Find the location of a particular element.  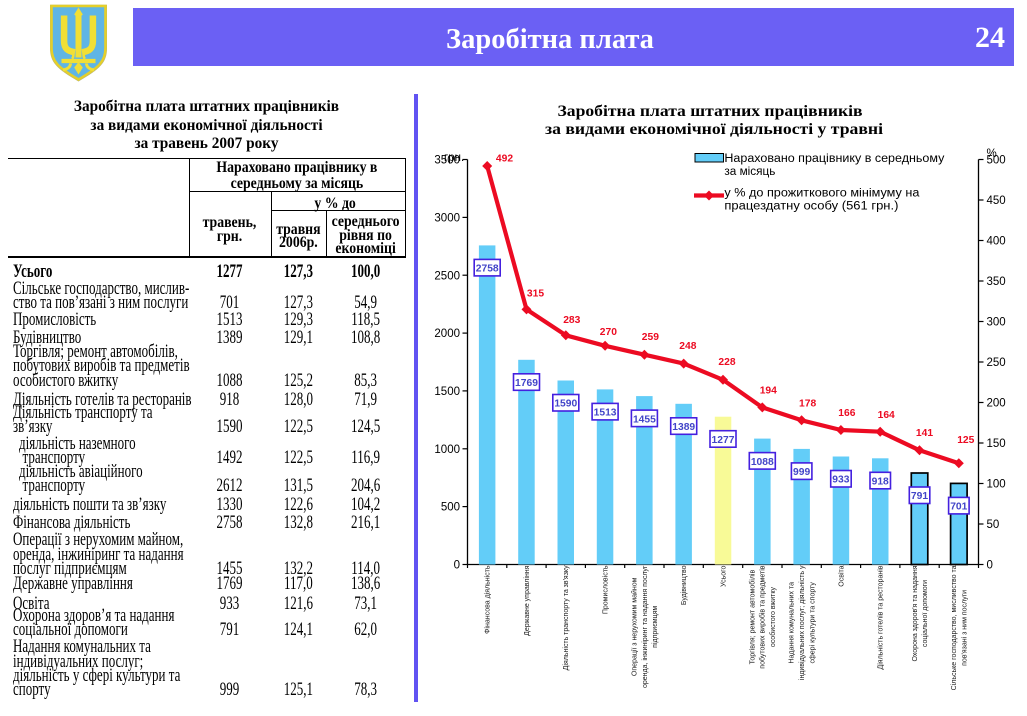

svg-text: пов'язані з ним послуги is located at coordinates (964, 628).